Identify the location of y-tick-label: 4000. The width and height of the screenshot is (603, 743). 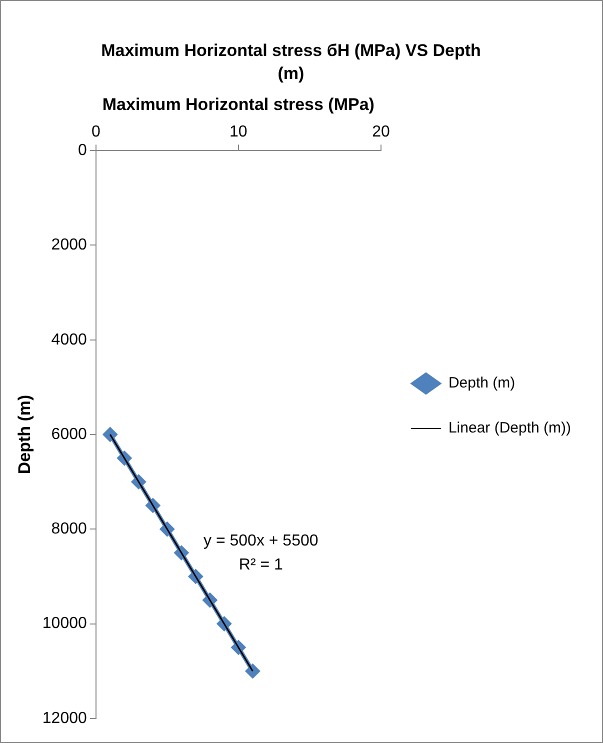
(69, 339).